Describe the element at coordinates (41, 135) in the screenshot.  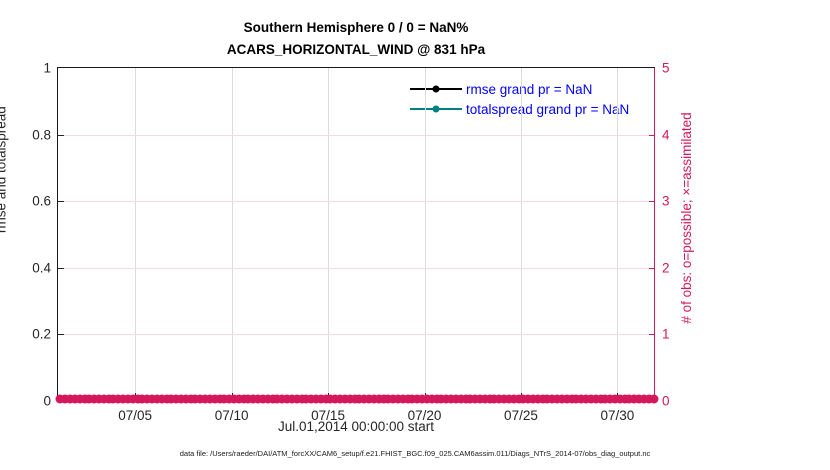
I see `tick-label-y-left: 0.8` at that location.